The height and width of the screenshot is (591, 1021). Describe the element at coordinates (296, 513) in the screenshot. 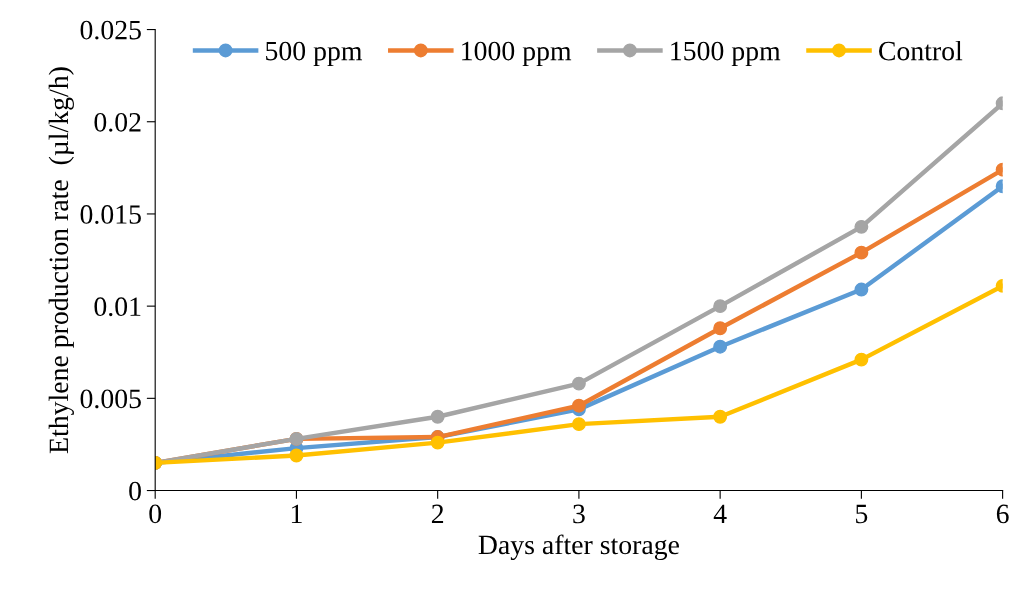

I see `x-tick-label: 1` at that location.